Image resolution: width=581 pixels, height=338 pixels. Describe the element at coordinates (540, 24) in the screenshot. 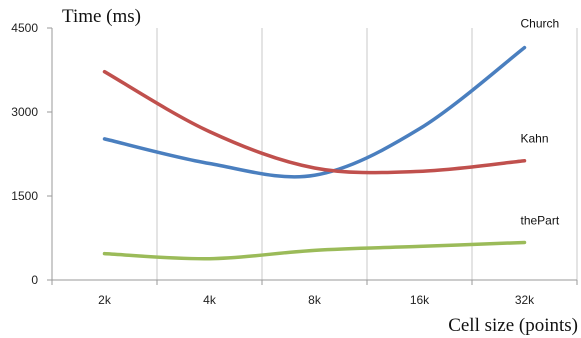

I see `series-label-church: Church` at that location.